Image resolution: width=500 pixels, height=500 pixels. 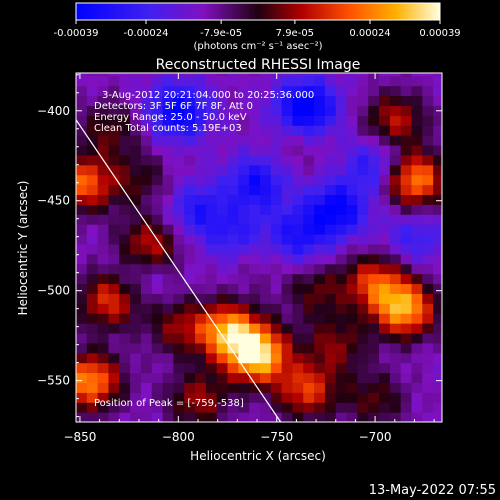 What do you see at coordinates (257, 46) in the screenshot?
I see `colorbar-unit-label: (photons cm⁻² s⁻¹ asec⁻²)` at bounding box center [257, 46].